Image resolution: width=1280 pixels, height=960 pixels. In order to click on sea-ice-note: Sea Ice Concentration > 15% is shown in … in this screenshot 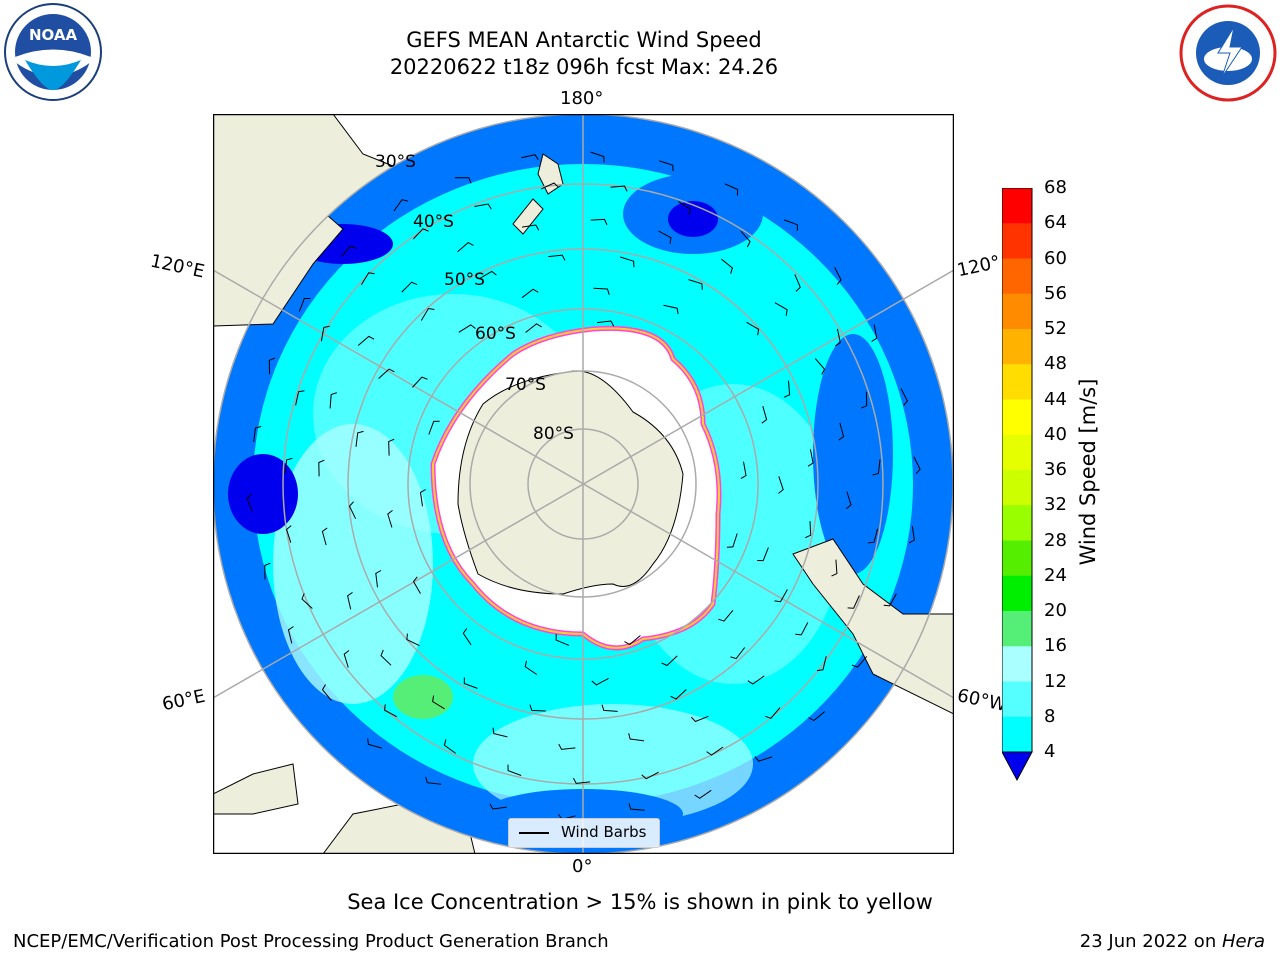, I will do `click(640, 902)`.